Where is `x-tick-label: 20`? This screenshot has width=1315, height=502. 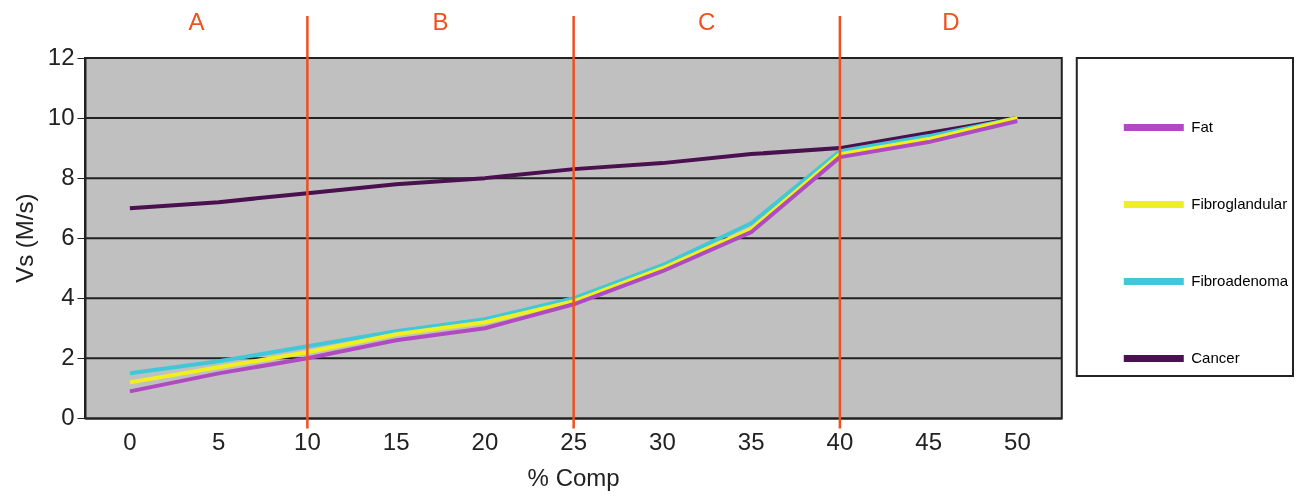
x-tick-label: 20 is located at coordinates (485, 442).